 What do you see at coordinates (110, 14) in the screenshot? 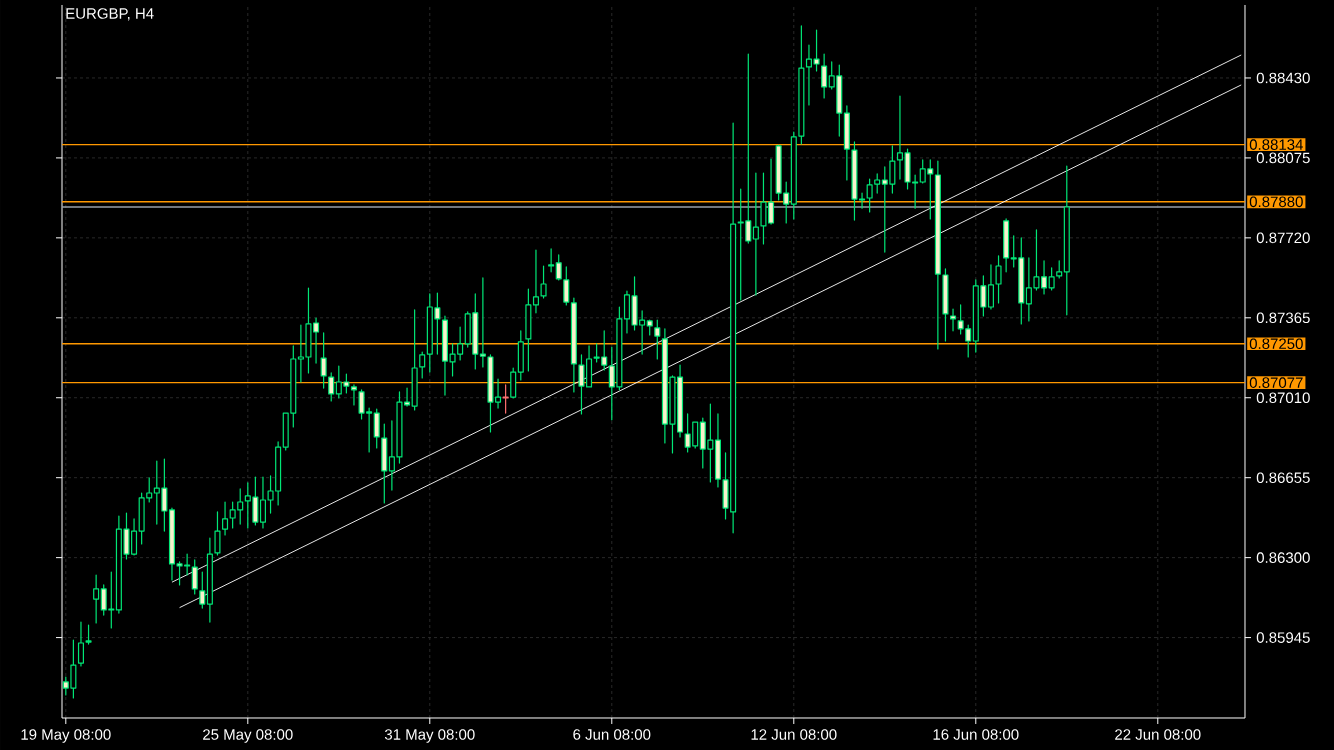
I see `chart-title: EURGBP, H4` at bounding box center [110, 14].